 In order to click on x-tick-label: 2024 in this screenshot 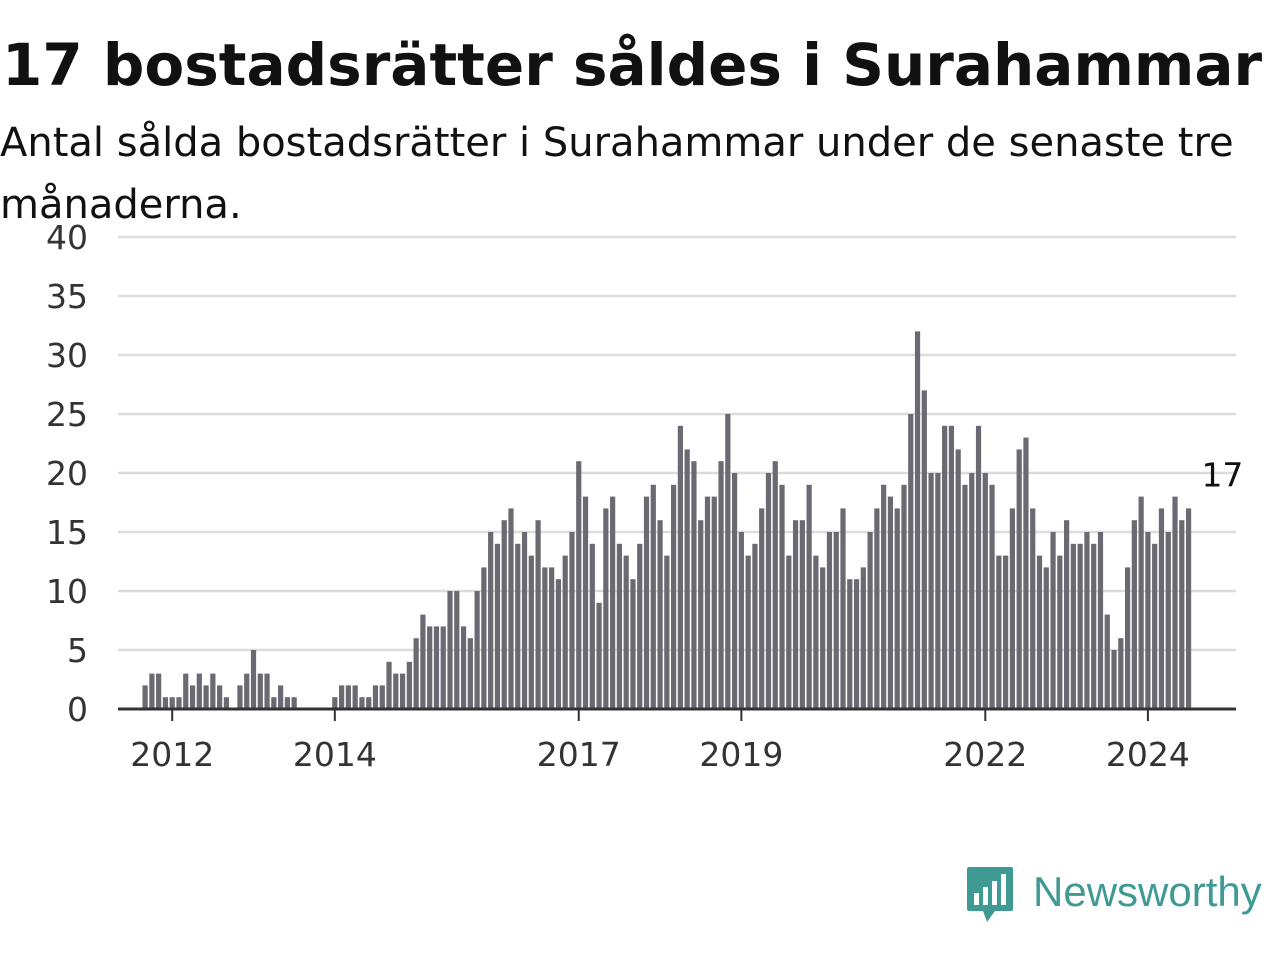, I will do `click(1148, 754)`.